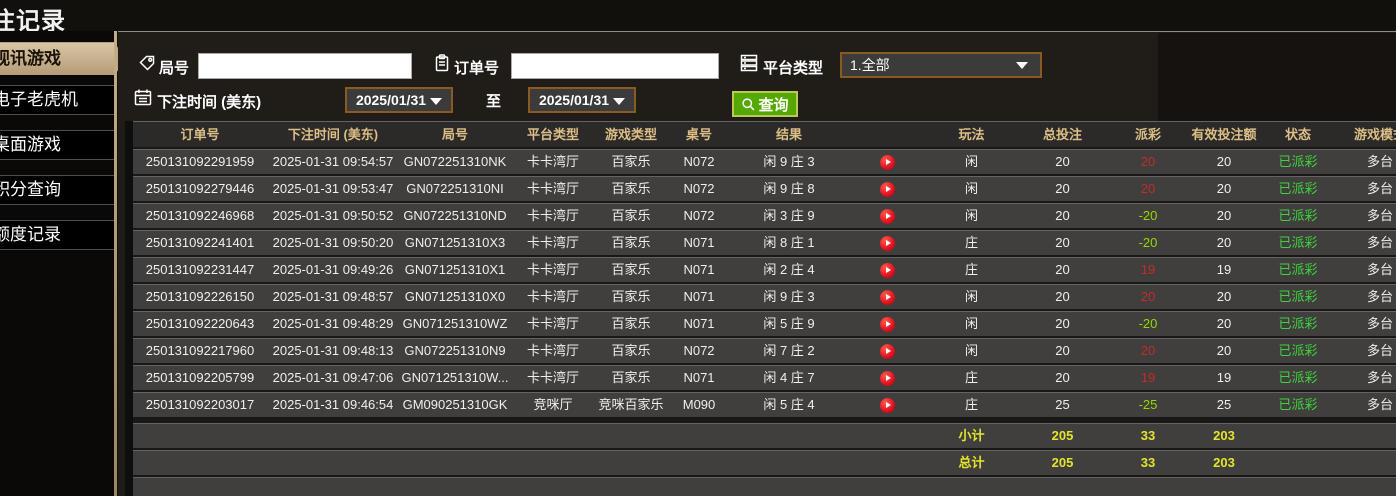 The height and width of the screenshot is (496, 1396). Describe the element at coordinates (455, 161) in the screenshot. I see `cell-round_no: GN072251310NK` at that location.